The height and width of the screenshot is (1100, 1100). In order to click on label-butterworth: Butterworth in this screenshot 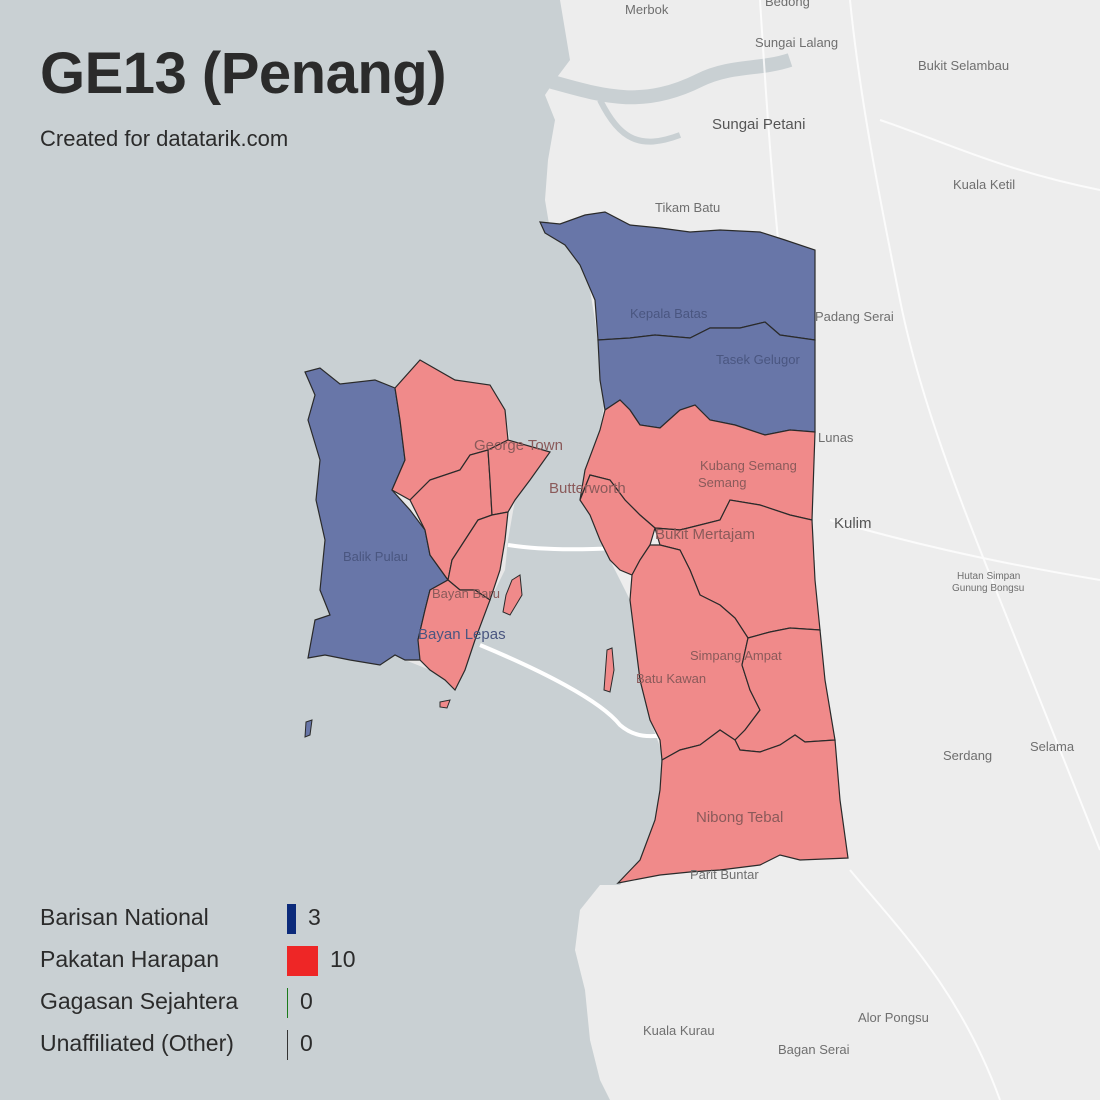, I will do `click(587, 488)`.